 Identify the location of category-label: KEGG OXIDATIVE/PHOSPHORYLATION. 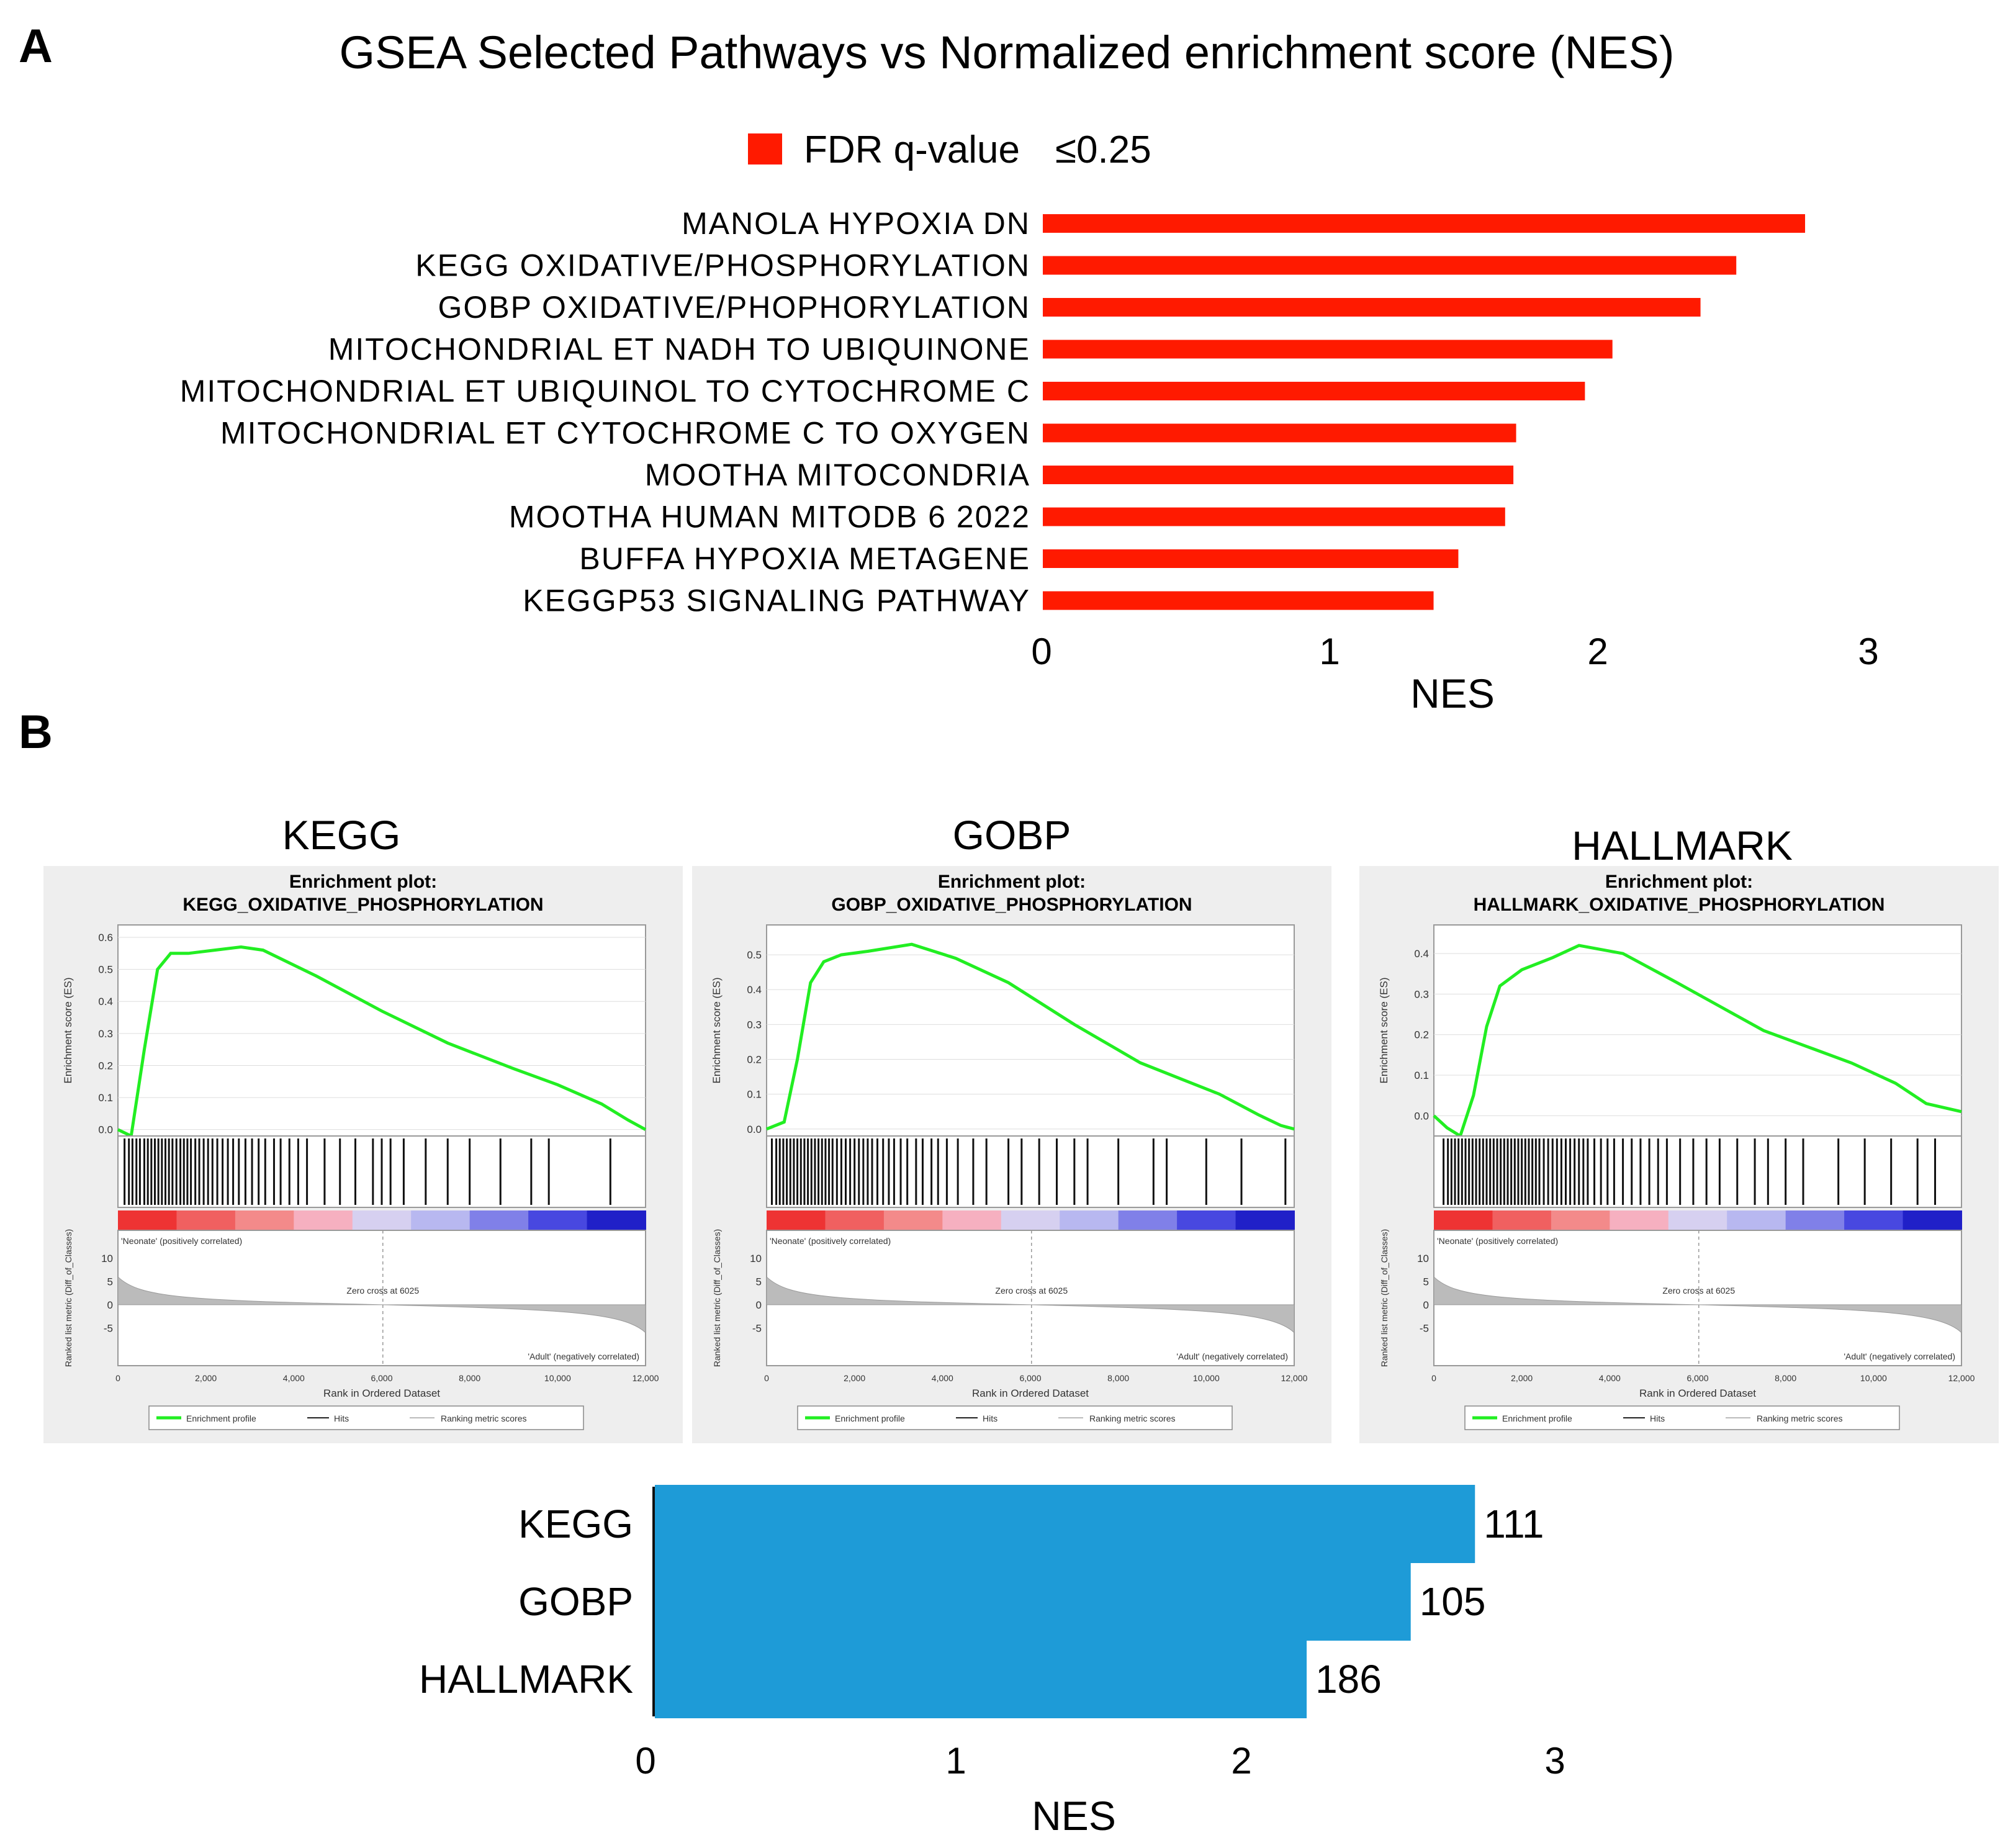
(722, 265).